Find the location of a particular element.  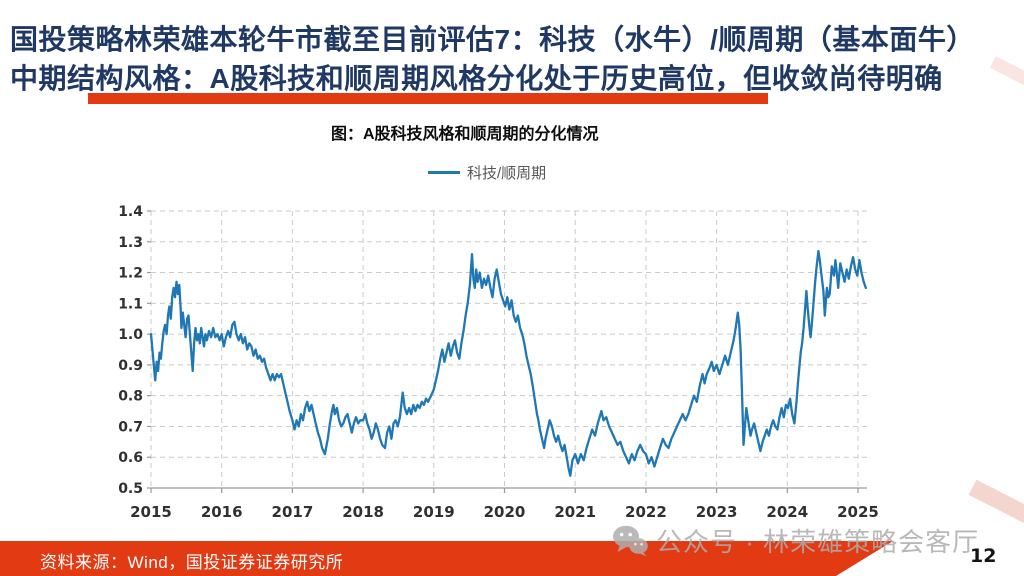

svg-text: 2019 is located at coordinates (434, 512).